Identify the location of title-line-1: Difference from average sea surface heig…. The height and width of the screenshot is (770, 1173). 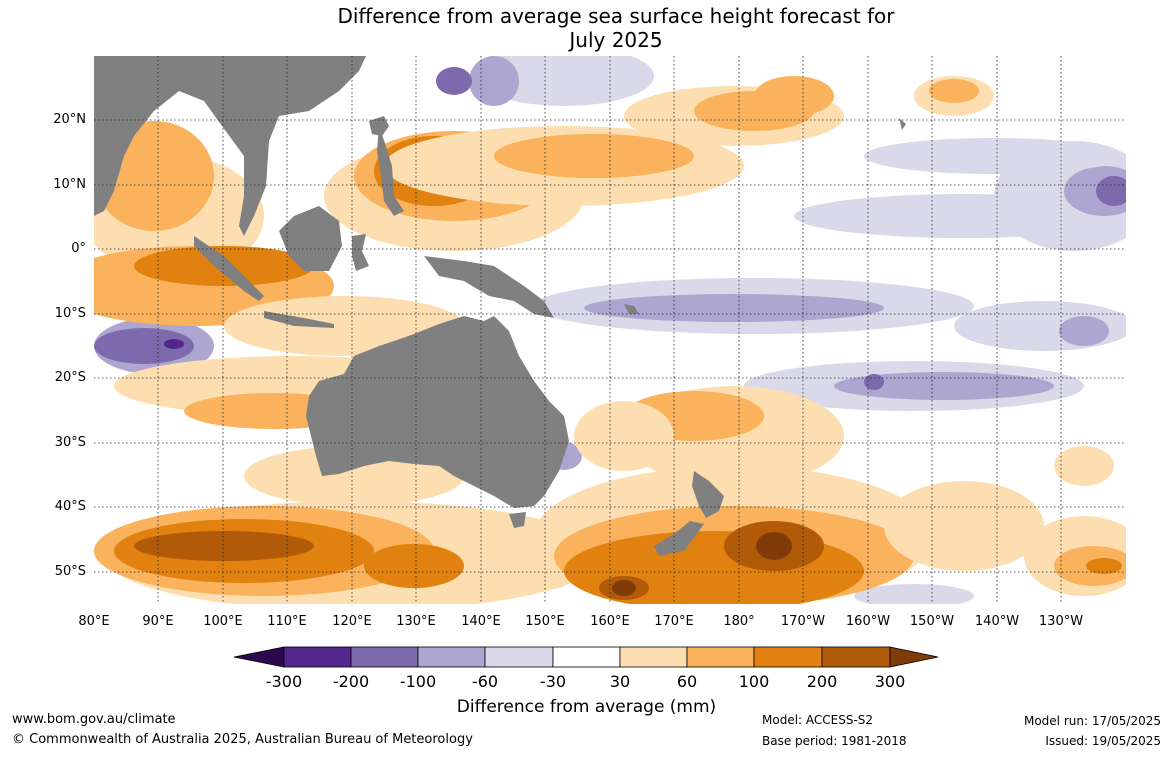
(616, 16).